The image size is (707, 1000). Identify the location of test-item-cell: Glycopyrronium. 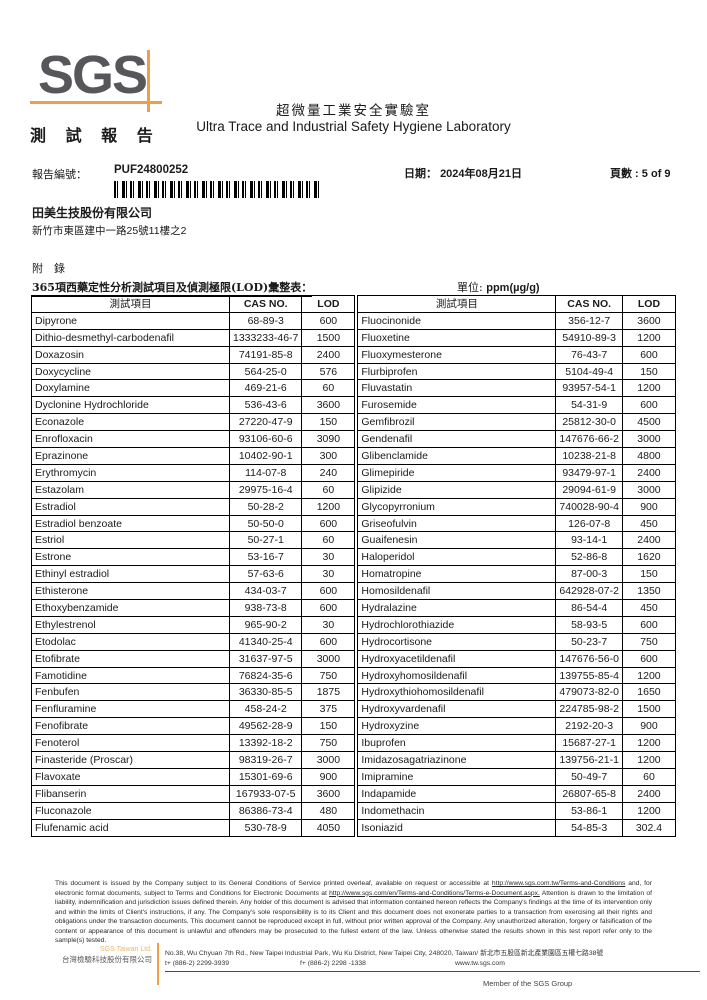
(457, 506).